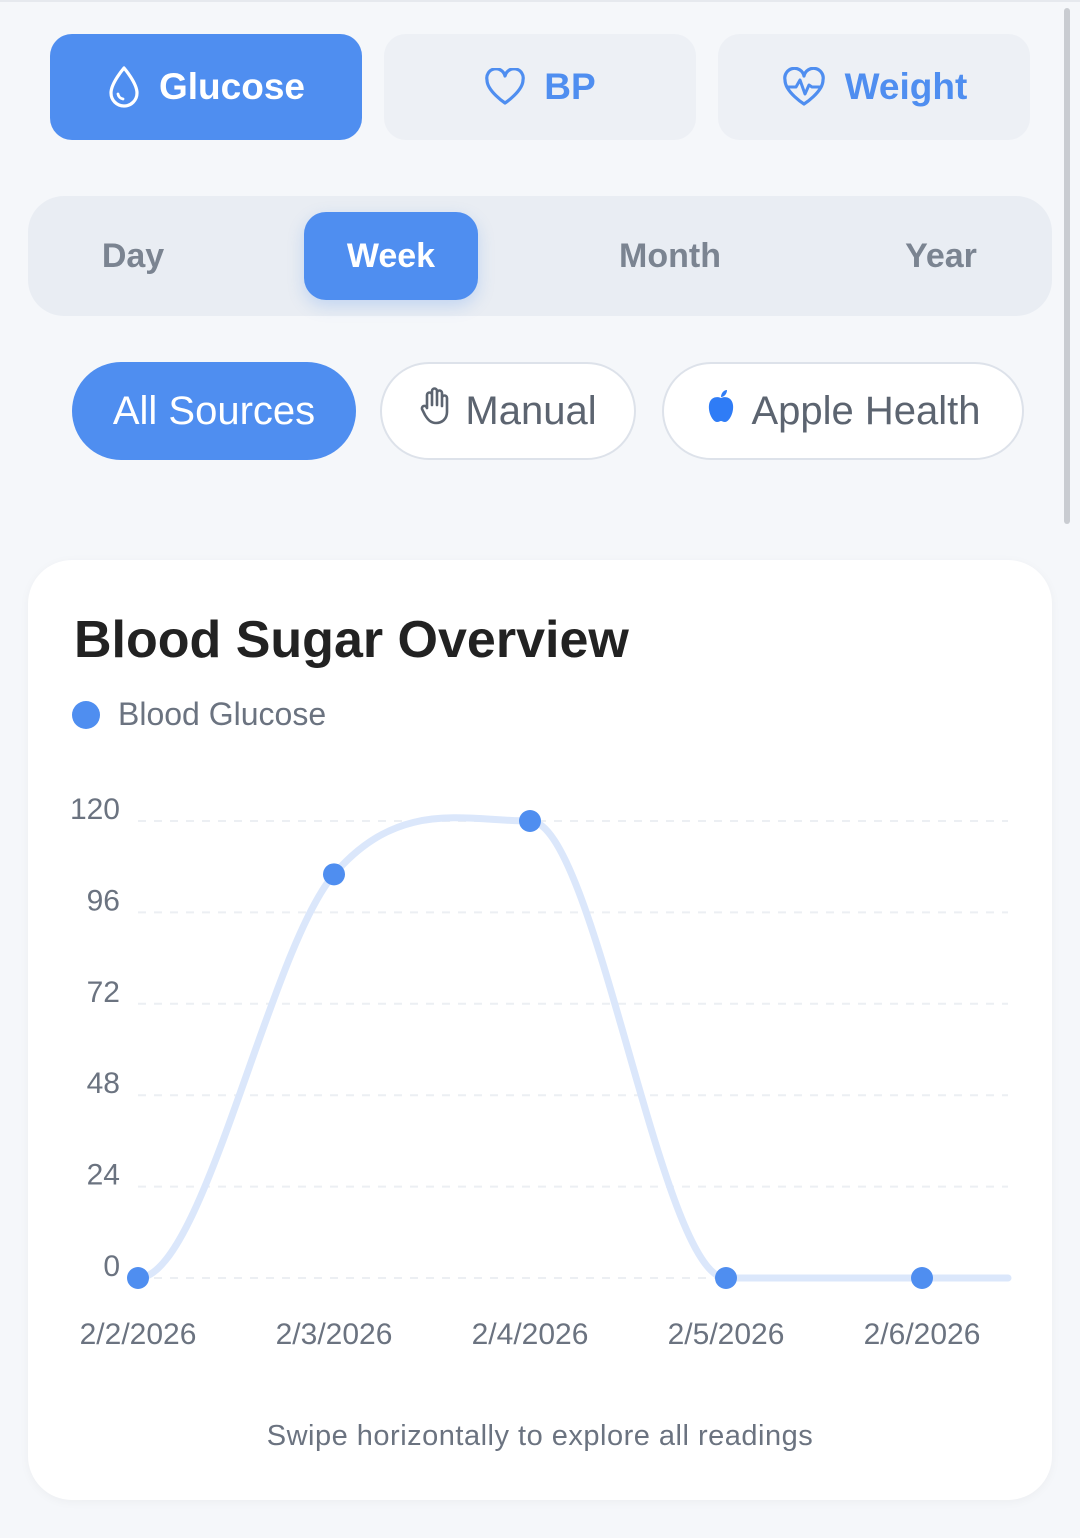 The width and height of the screenshot is (1080, 1538). I want to click on card-title: Blood Sugar Overview, so click(351, 640).